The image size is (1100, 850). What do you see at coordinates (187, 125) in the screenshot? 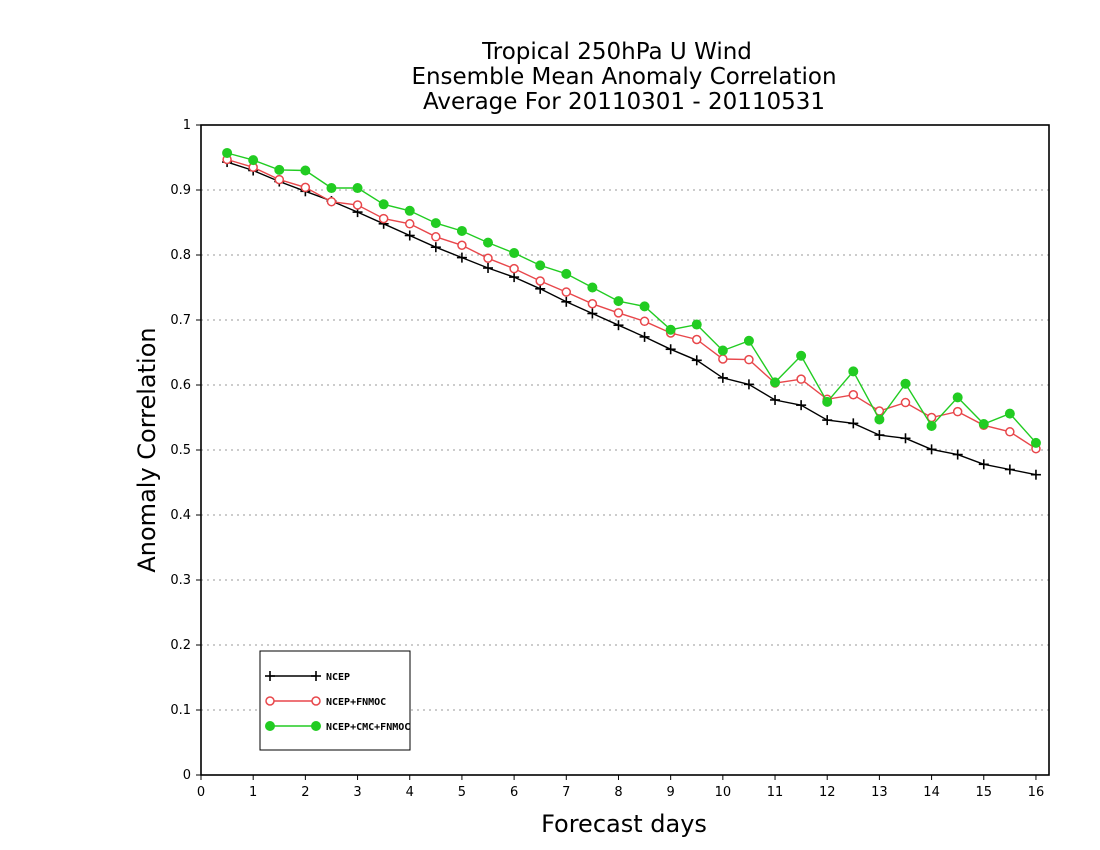
I see `y-tick-label-10: 1` at bounding box center [187, 125].